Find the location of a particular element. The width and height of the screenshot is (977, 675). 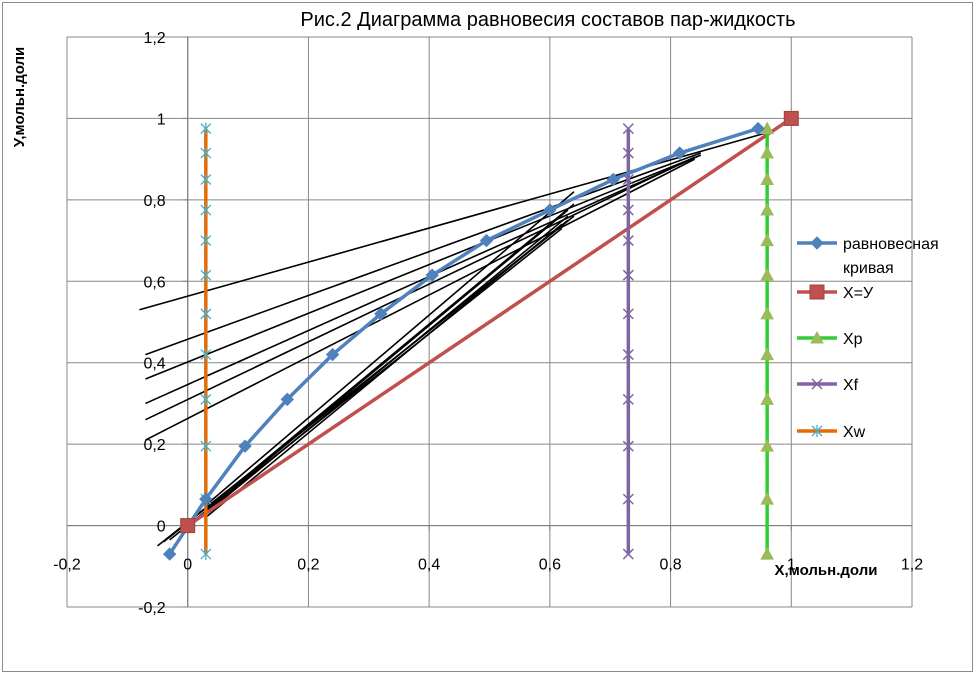

legend: равновесная кривая Х=У Хр Хf Хw is located at coordinates (868, 338).